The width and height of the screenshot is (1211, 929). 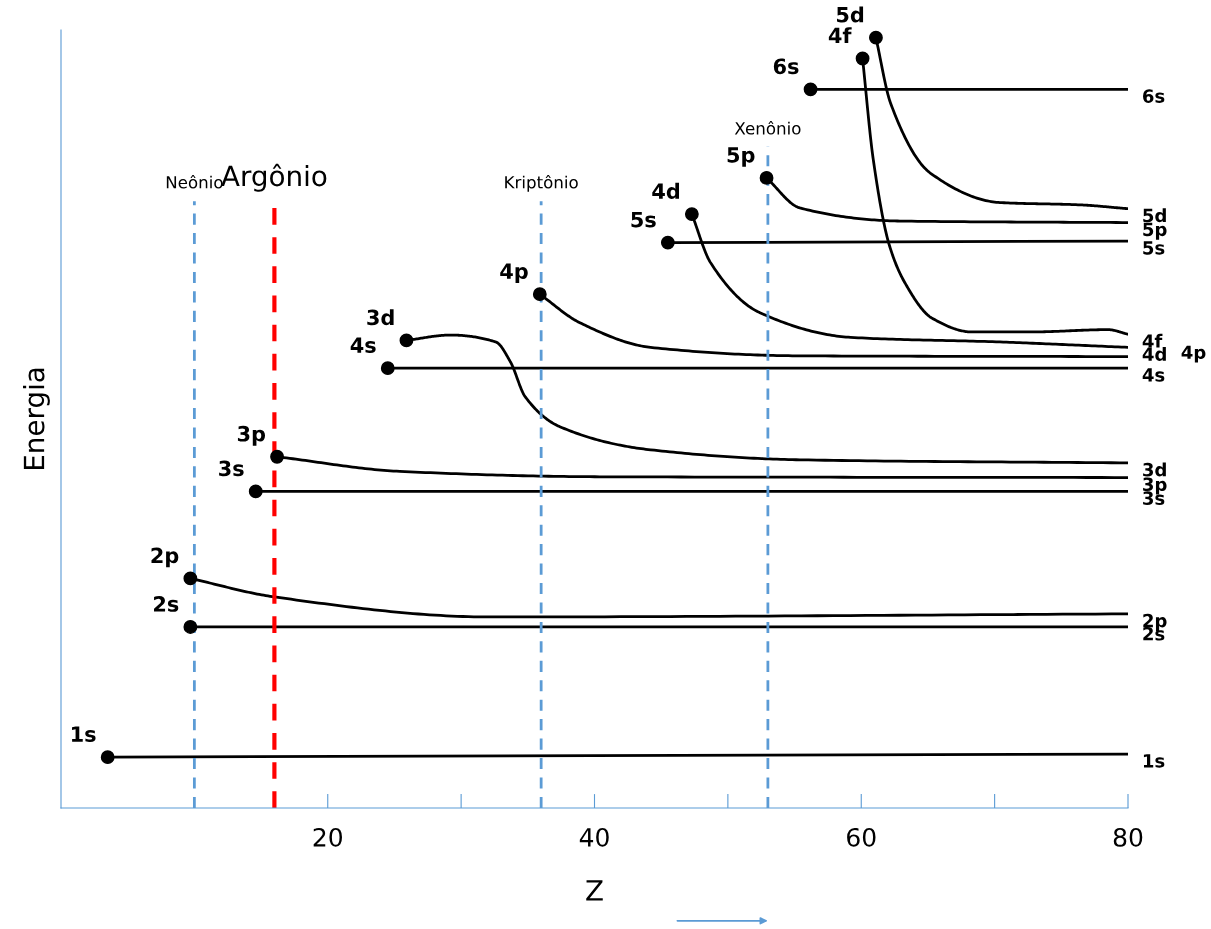 What do you see at coordinates (380, 317) in the screenshot?
I see `series-label: 3d` at bounding box center [380, 317].